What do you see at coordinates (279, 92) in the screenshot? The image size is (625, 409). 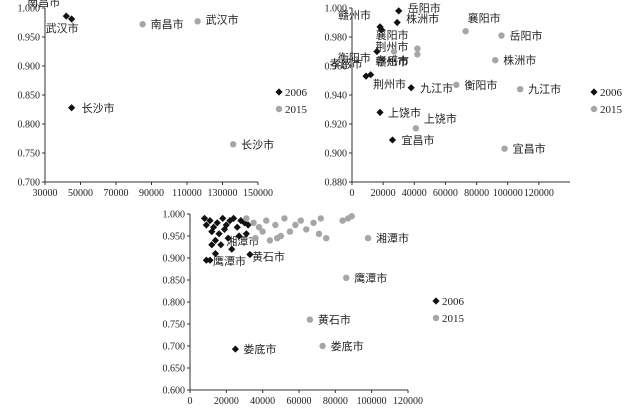 I see `panel-1-legend-marker-2006` at bounding box center [279, 92].